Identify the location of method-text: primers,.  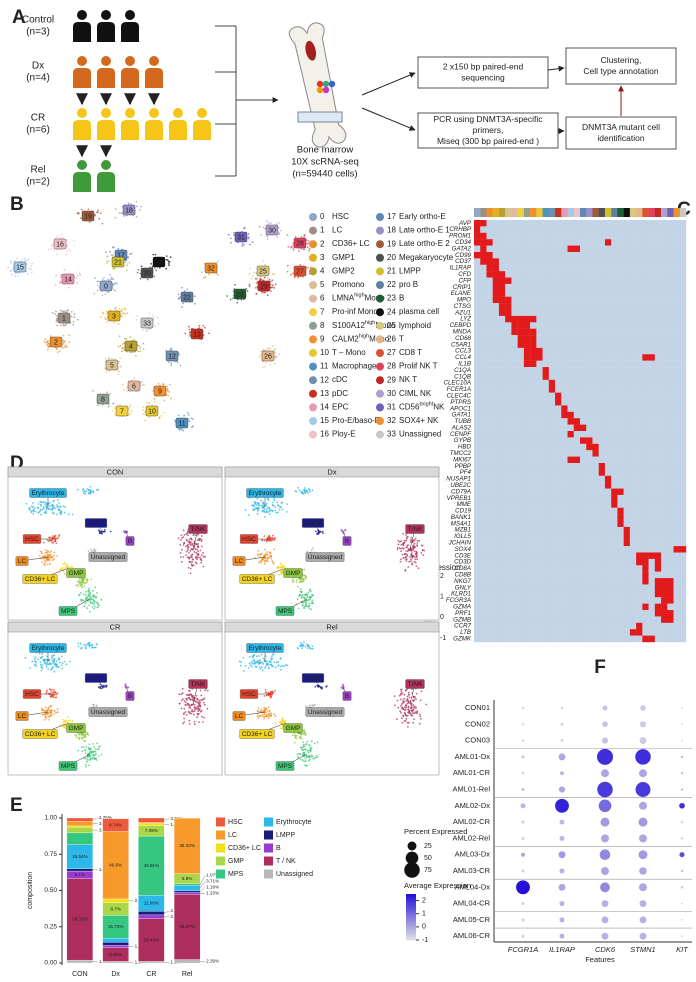
(488, 130).